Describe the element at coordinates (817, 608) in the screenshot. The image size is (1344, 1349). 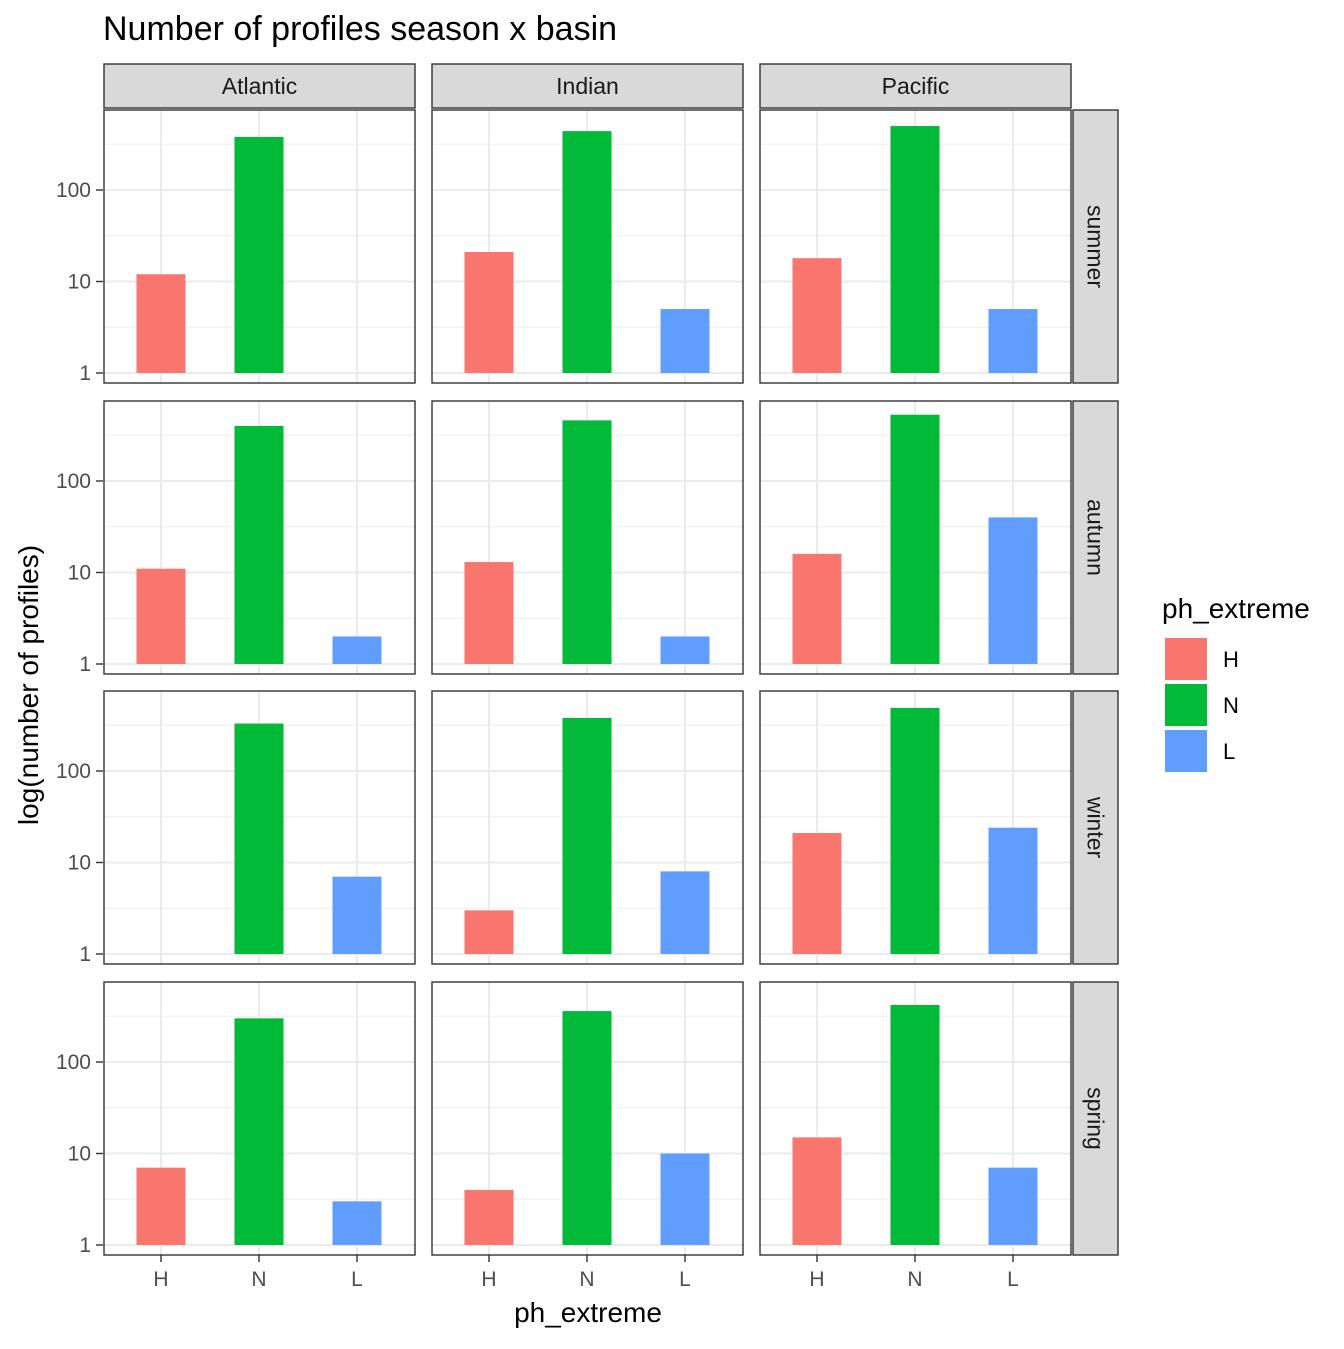
I see `bar-autumn-pacific-H` at that location.